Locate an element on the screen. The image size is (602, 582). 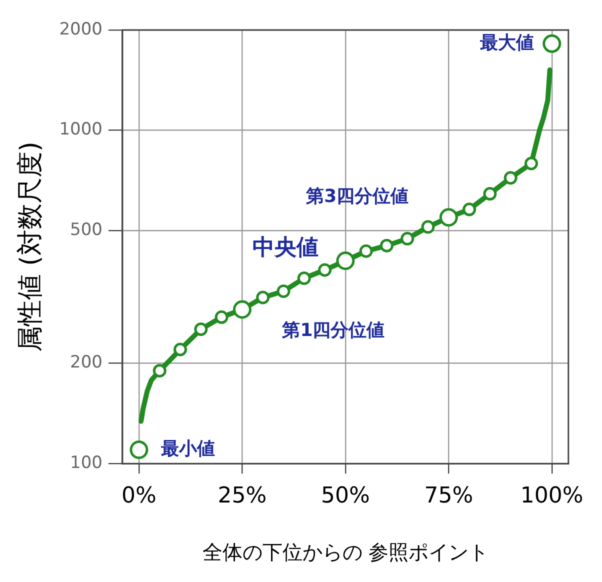
x-axis-title: 全体の下位からの 参照ポイント is located at coordinates (345, 552).